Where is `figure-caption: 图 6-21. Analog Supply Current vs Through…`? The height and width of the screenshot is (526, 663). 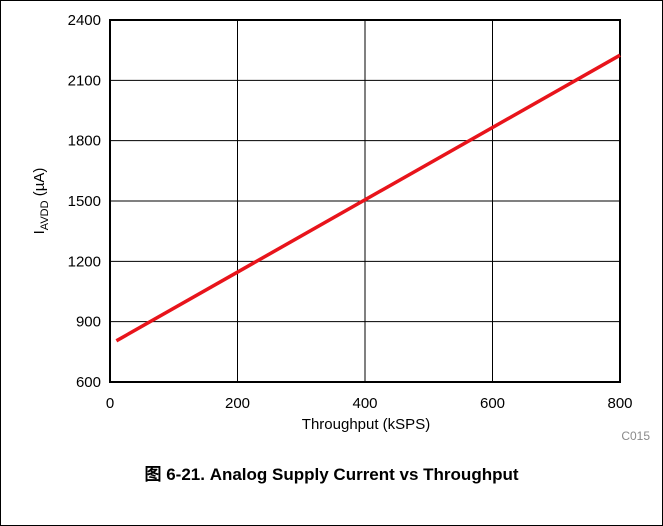
figure-caption: 图 6-21. Analog Supply Current vs Through… is located at coordinates (331, 472).